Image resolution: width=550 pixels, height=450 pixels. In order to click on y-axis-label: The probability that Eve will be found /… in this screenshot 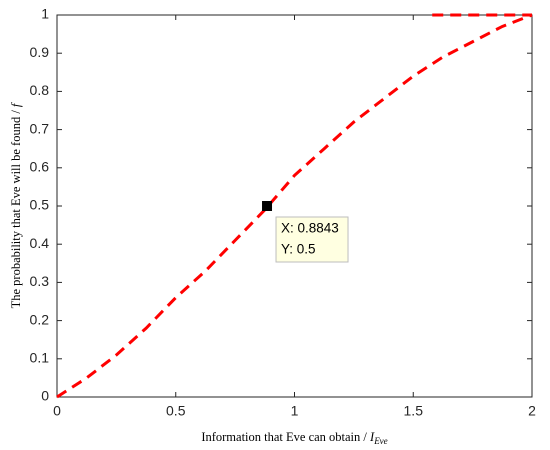, I will do `click(16, 205)`.